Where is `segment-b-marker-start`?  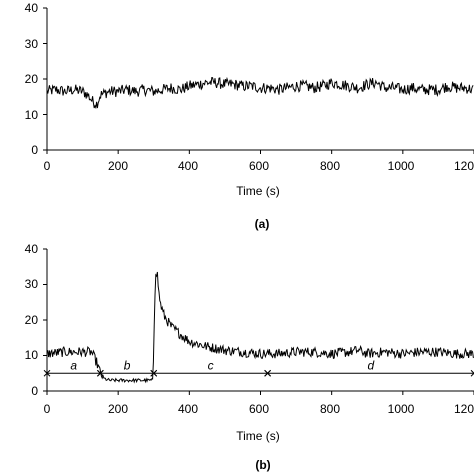
segment-b-marker-start is located at coordinates (100, 373).